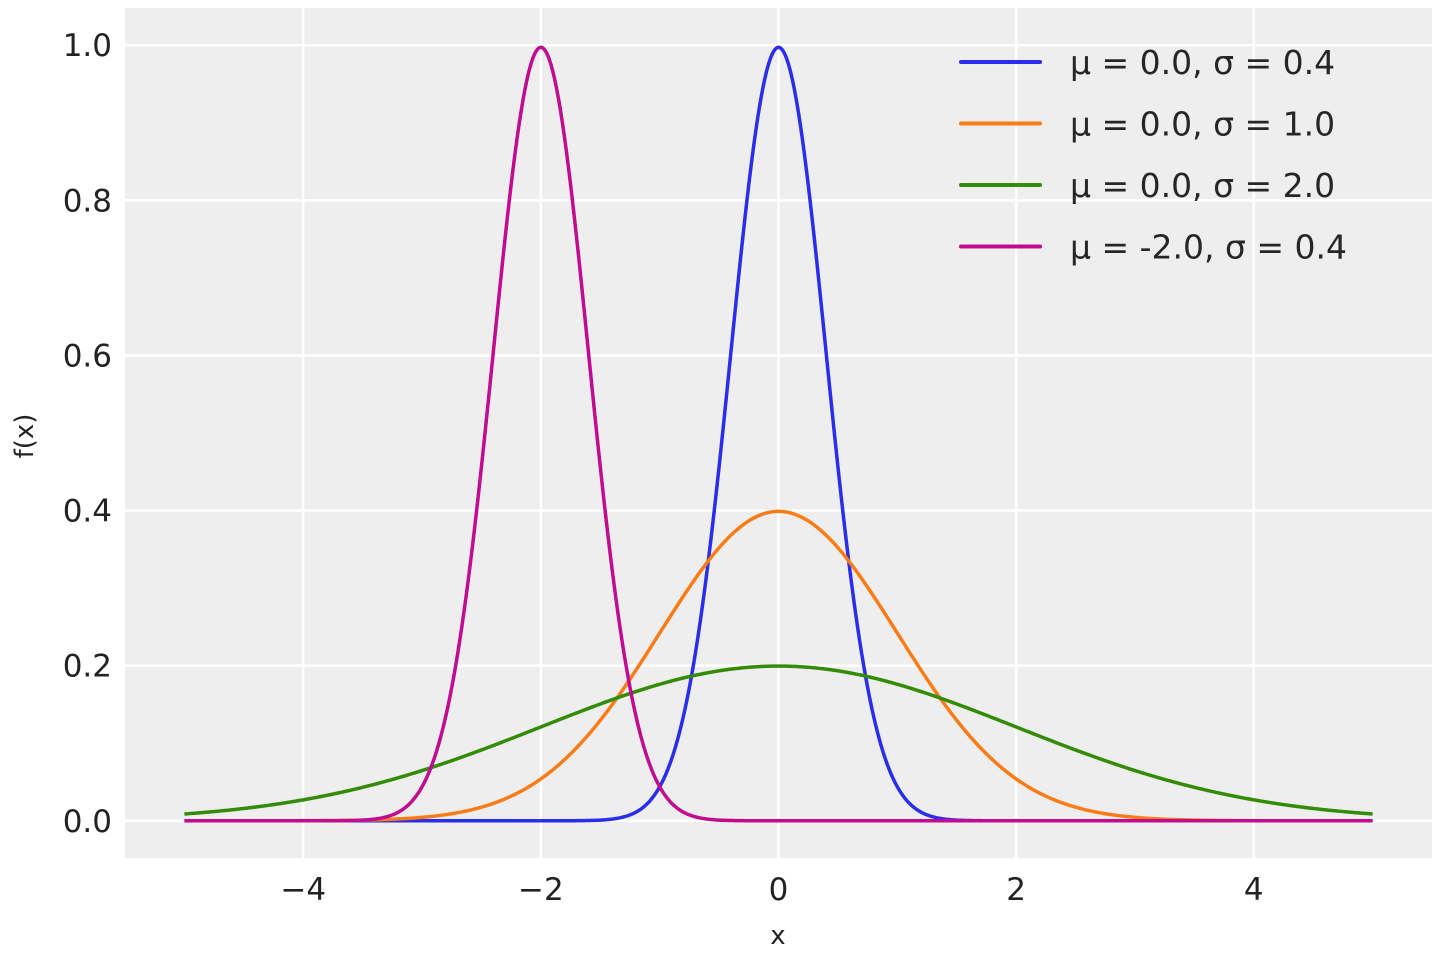 This screenshot has height=960, width=1440. Describe the element at coordinates (87, 356) in the screenshot. I see `y-tick-label: 0.6` at that location.